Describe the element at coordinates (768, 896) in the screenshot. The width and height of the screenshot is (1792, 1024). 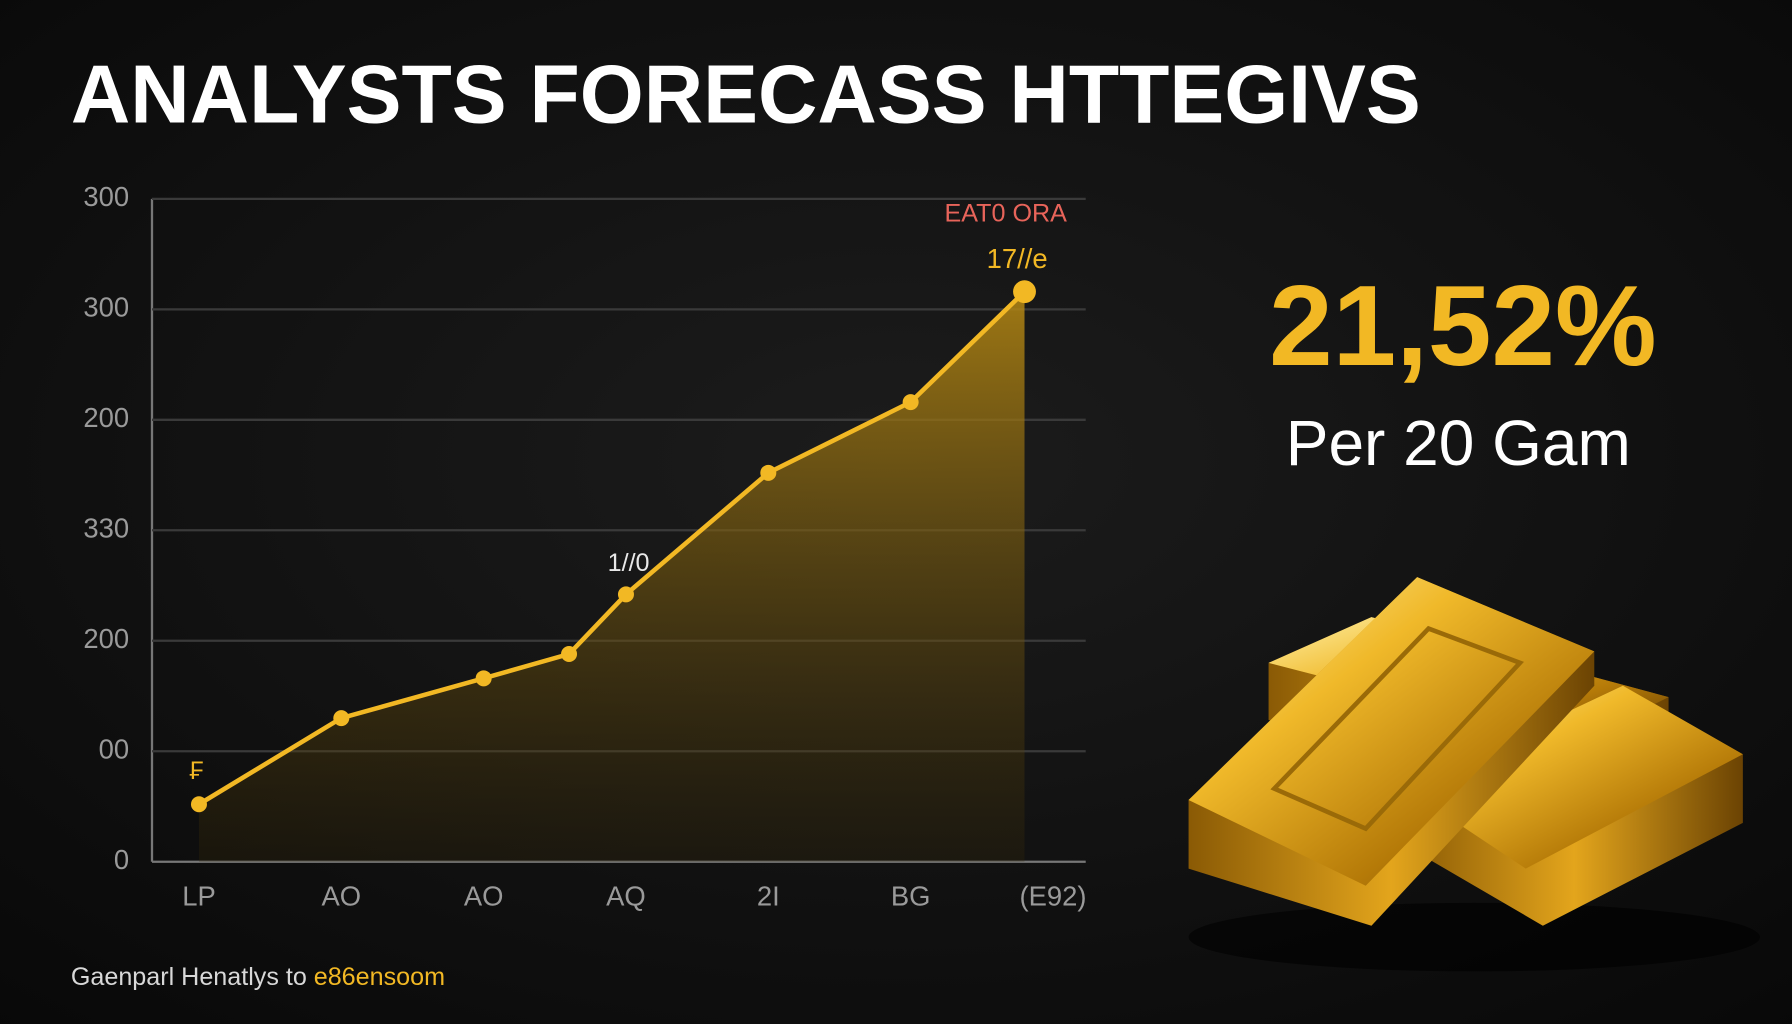
I see `x-tick-label: 2I` at that location.